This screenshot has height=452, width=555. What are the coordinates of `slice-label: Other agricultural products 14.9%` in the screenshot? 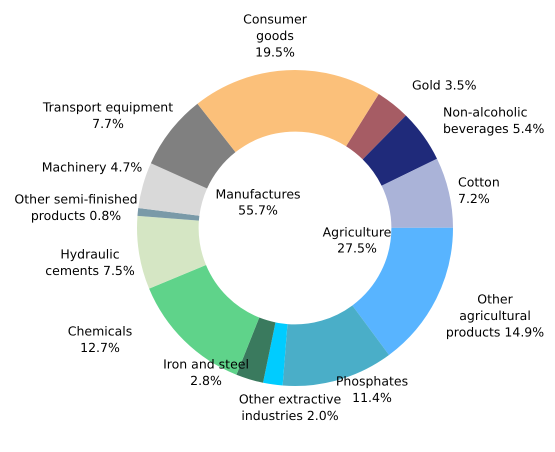 It's located at (495, 315).